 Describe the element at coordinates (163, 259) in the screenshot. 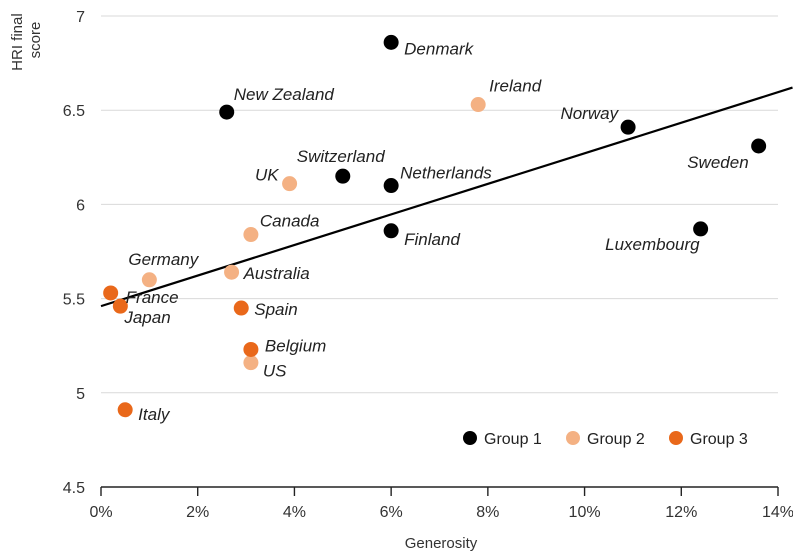

I see `point-label-germany: Germany` at that location.